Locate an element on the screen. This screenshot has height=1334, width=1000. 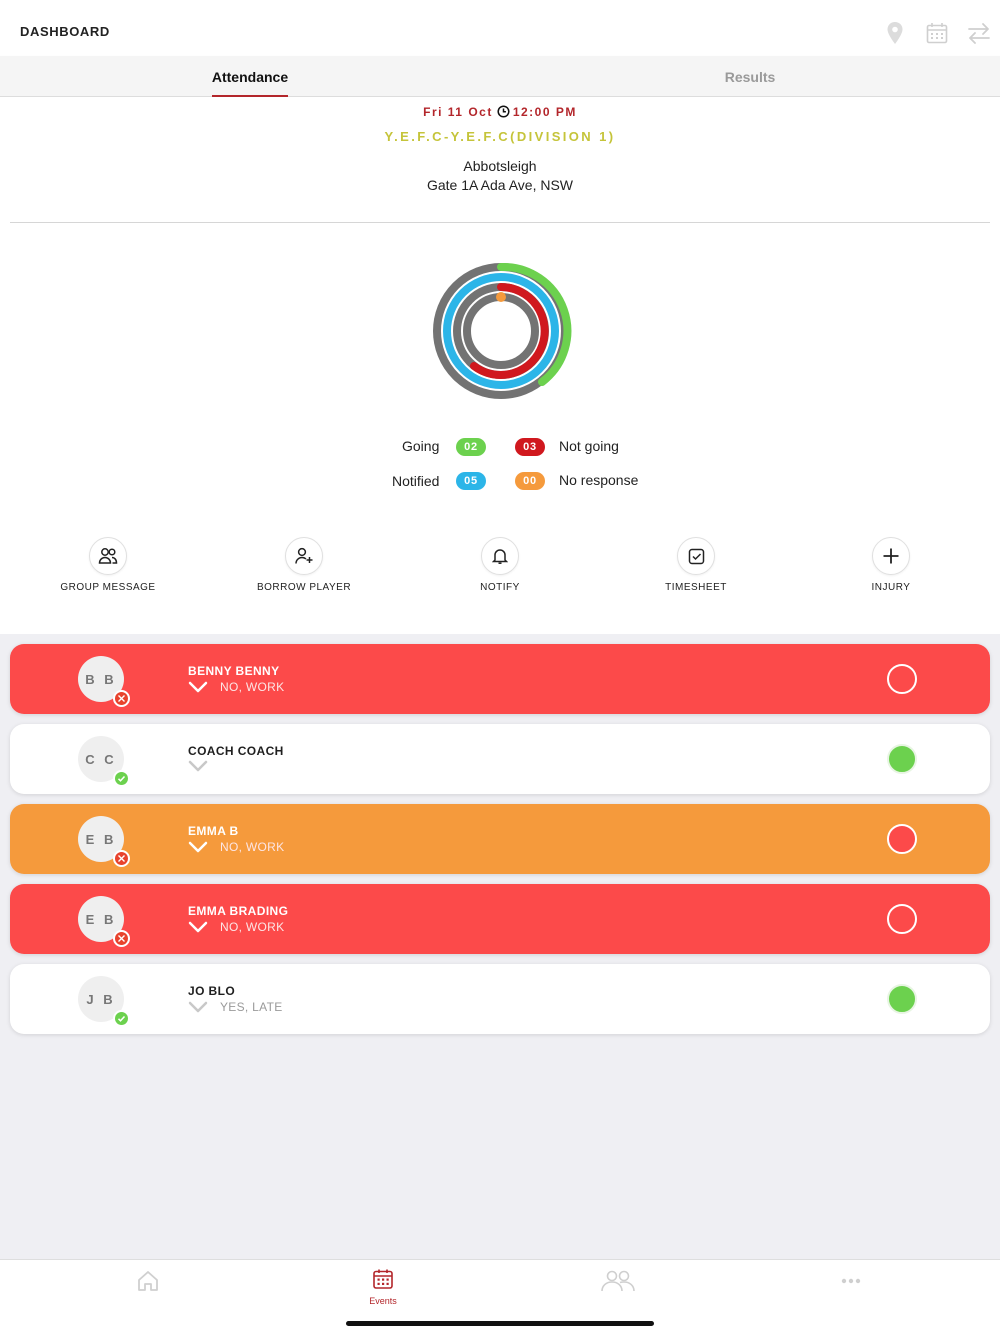
avatar: C C is located at coordinates (104, 761).